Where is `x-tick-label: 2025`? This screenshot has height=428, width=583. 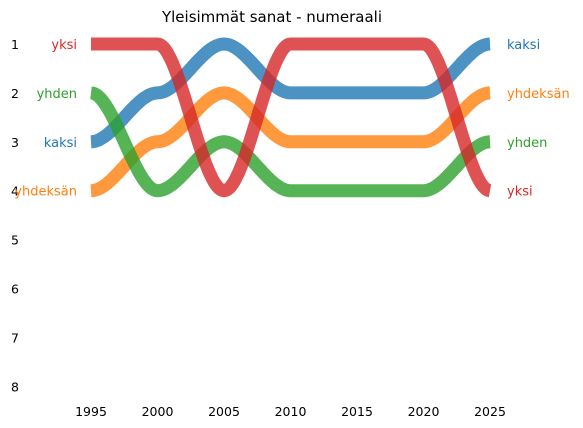
x-tick-label: 2025 is located at coordinates (490, 411).